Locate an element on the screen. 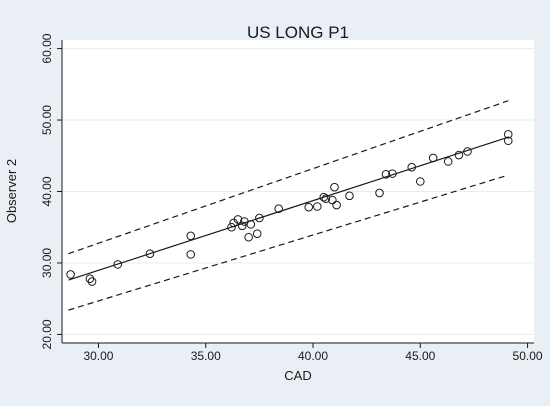 The width and height of the screenshot is (550, 406). x-tick-label: 40.00 is located at coordinates (313, 356).